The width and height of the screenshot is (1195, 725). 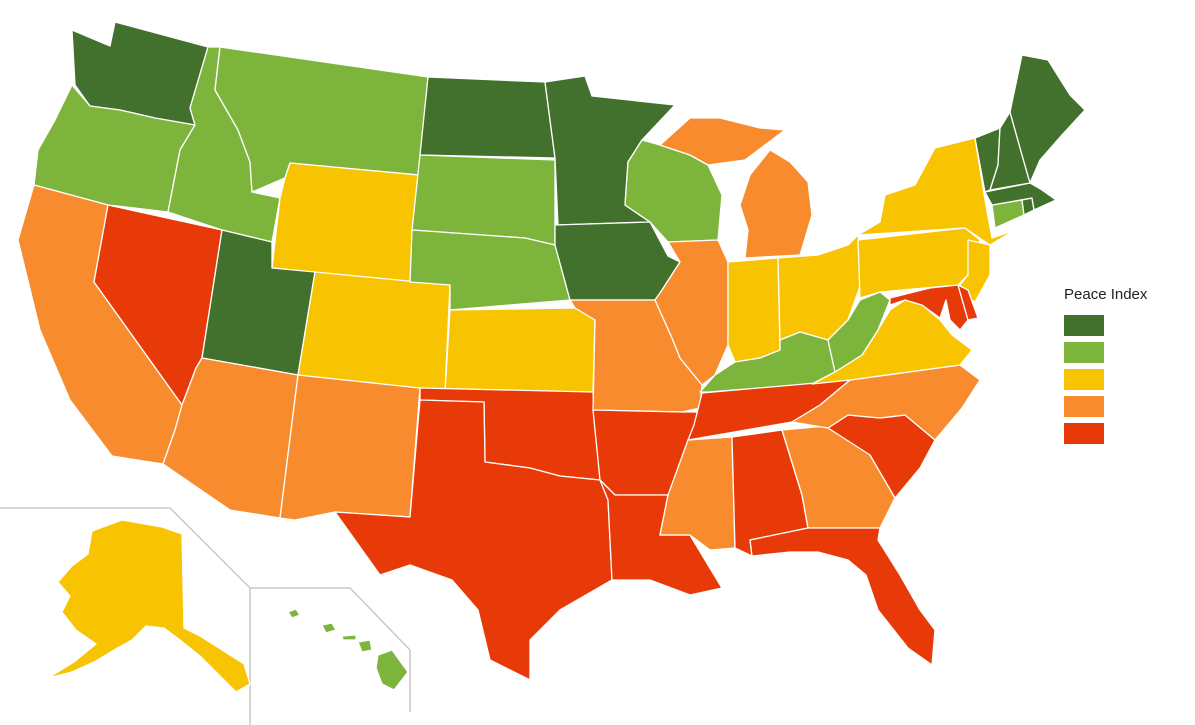 What do you see at coordinates (1047, 119) in the screenshot?
I see `state-ME` at bounding box center [1047, 119].